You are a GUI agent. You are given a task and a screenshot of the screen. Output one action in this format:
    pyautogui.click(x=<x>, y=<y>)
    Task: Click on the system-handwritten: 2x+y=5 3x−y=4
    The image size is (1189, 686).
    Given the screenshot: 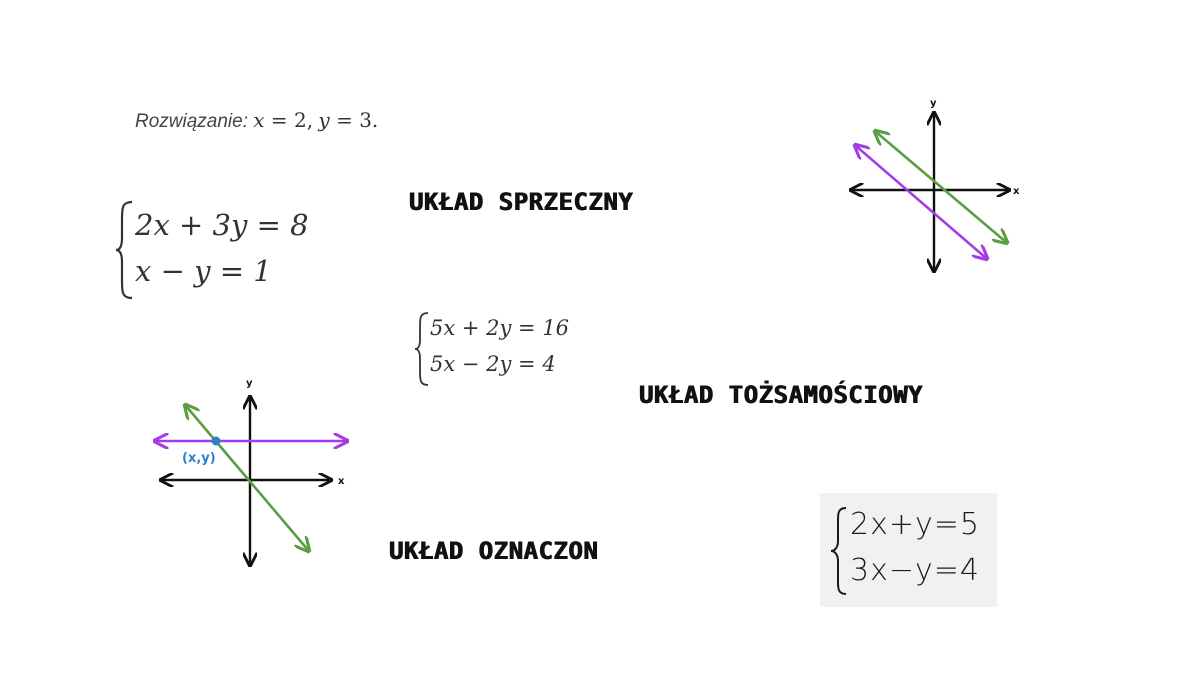 What is the action you would take?
    pyautogui.click(x=908, y=550)
    